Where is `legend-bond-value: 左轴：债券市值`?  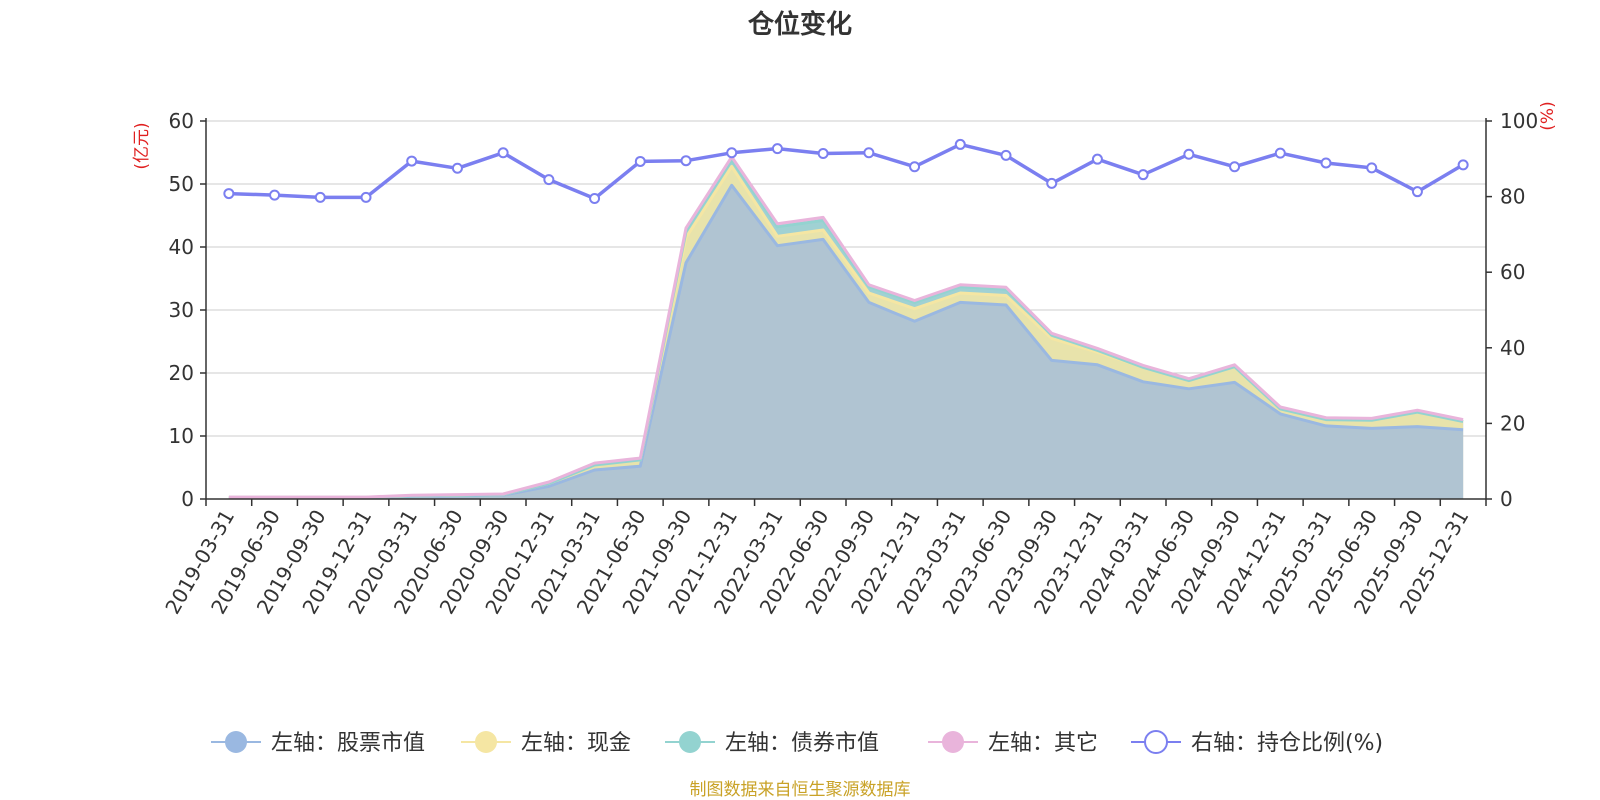 legend-bond-value: 左轴：债券市值 is located at coordinates (772, 743).